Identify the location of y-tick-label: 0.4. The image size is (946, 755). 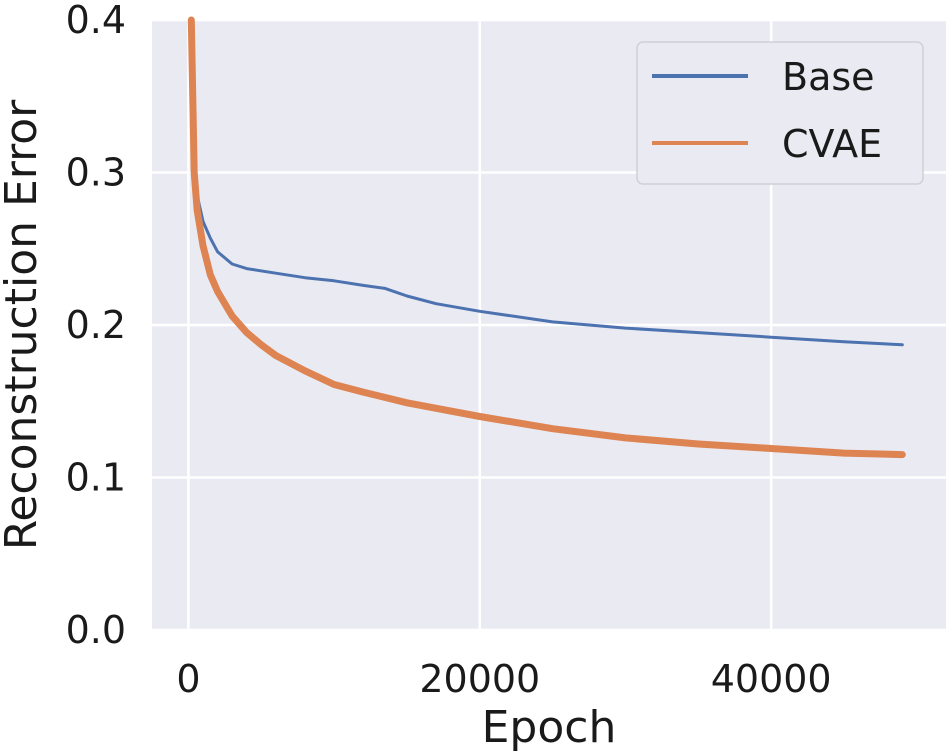
(96, 21).